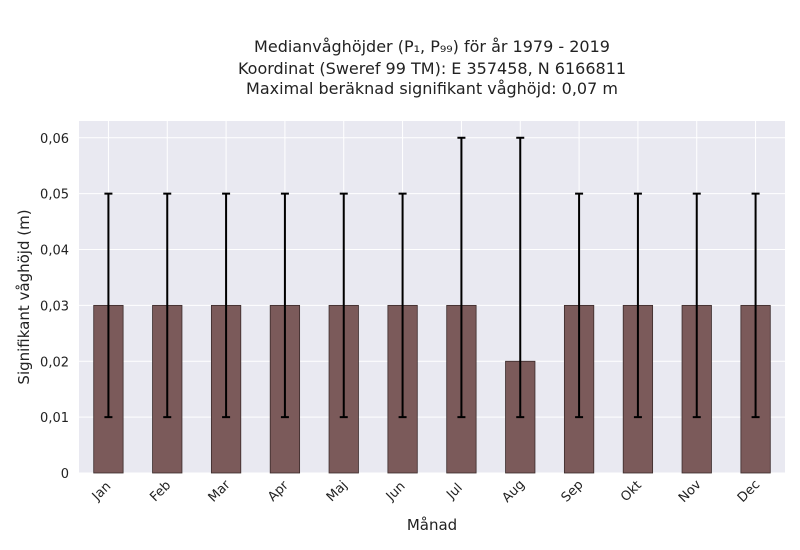 The height and width of the screenshot is (550, 800). What do you see at coordinates (108, 305) in the screenshot?
I see `error-bar-jan` at bounding box center [108, 305].